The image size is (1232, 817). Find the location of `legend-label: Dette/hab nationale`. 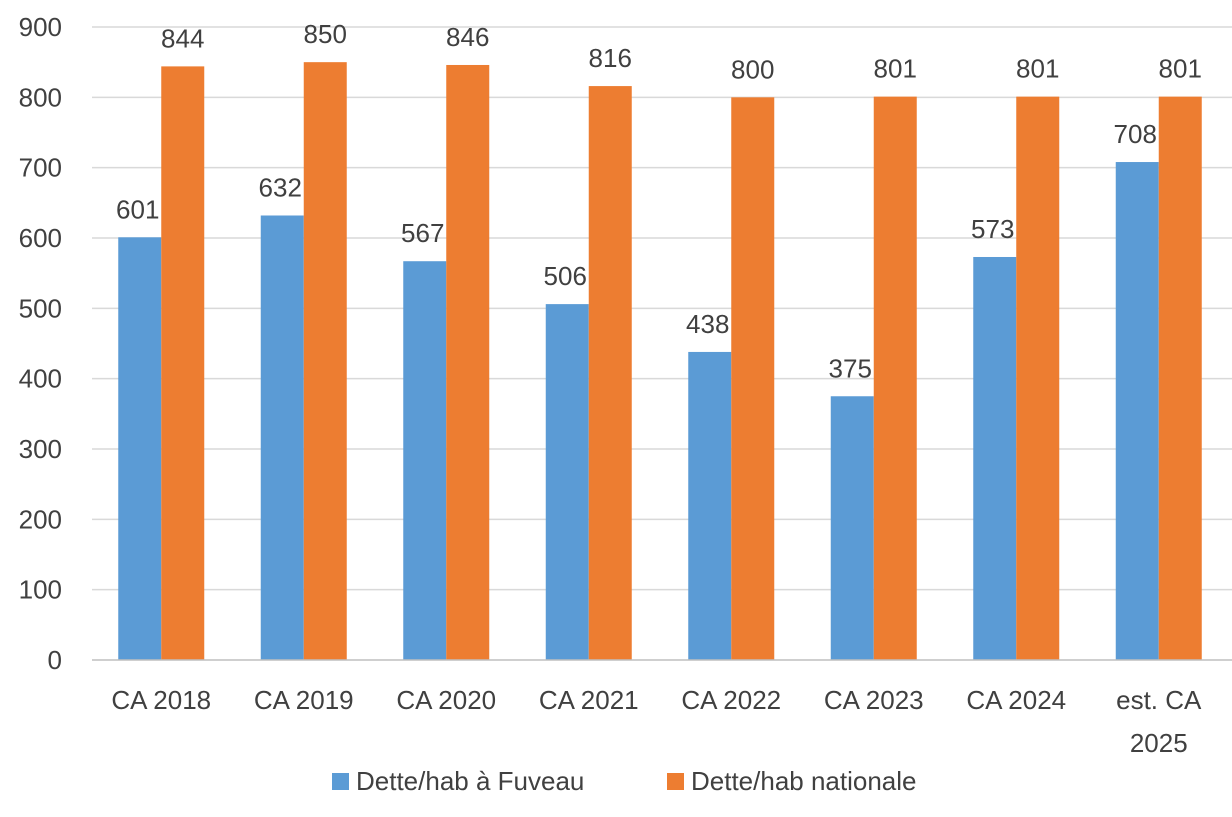

legend-label: Dette/hab nationale is located at coordinates (804, 781).